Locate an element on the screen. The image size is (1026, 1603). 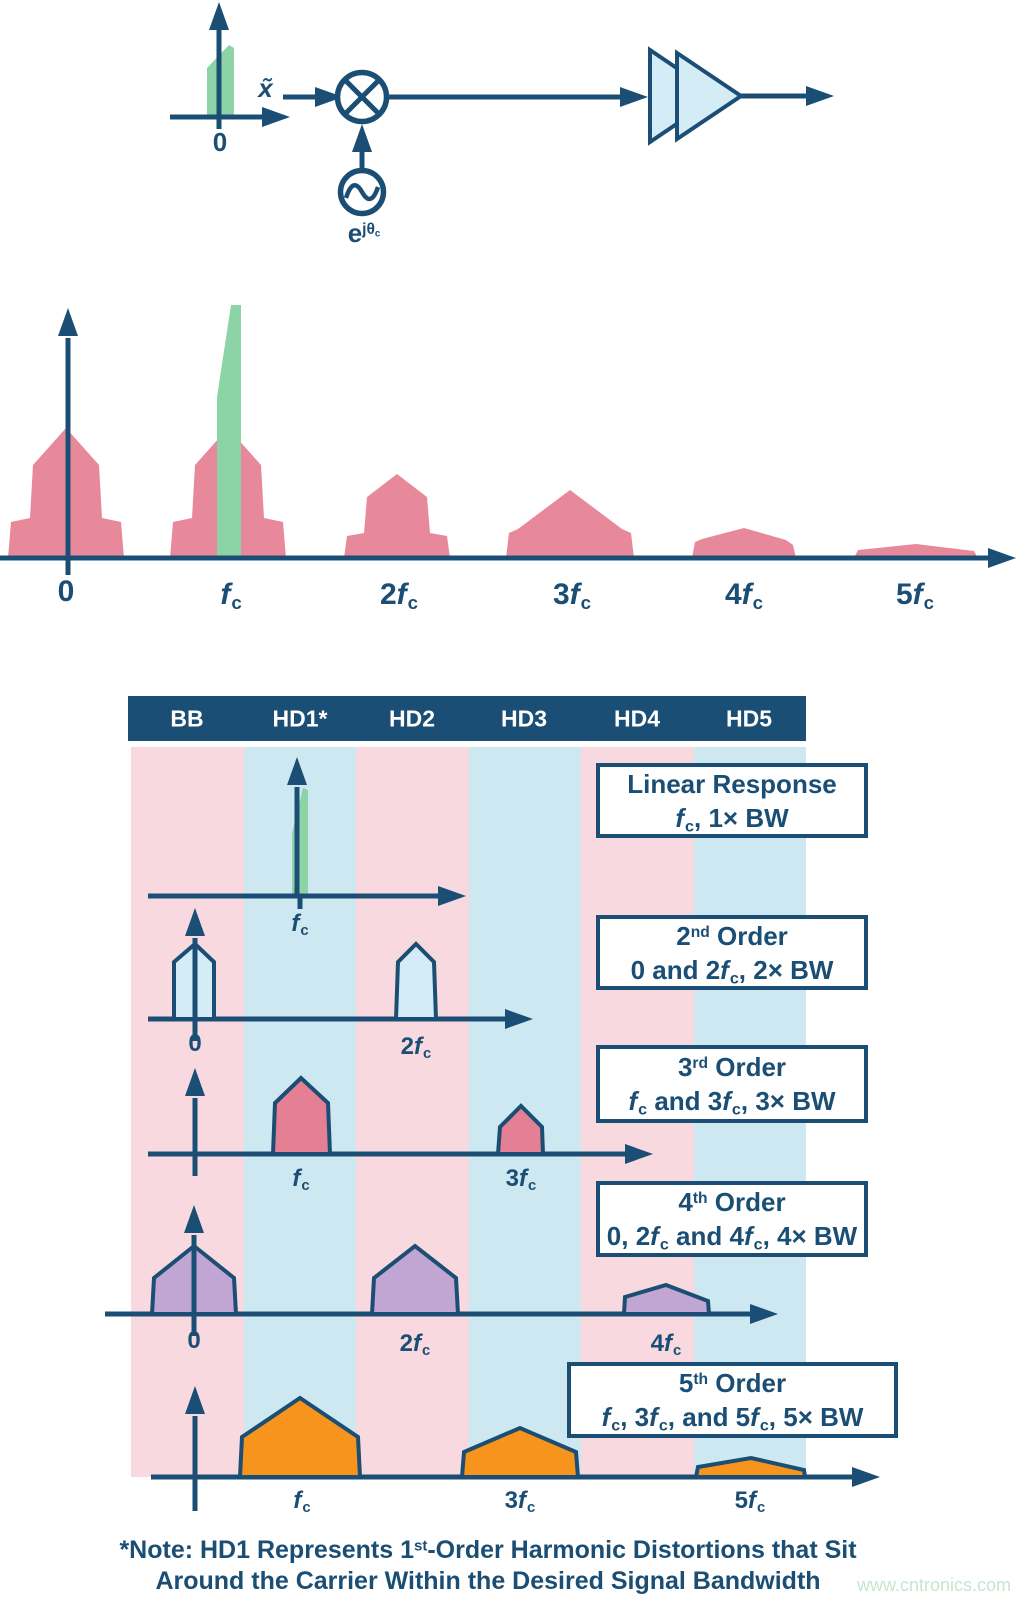
input-arrow is located at coordinates (313, 97).